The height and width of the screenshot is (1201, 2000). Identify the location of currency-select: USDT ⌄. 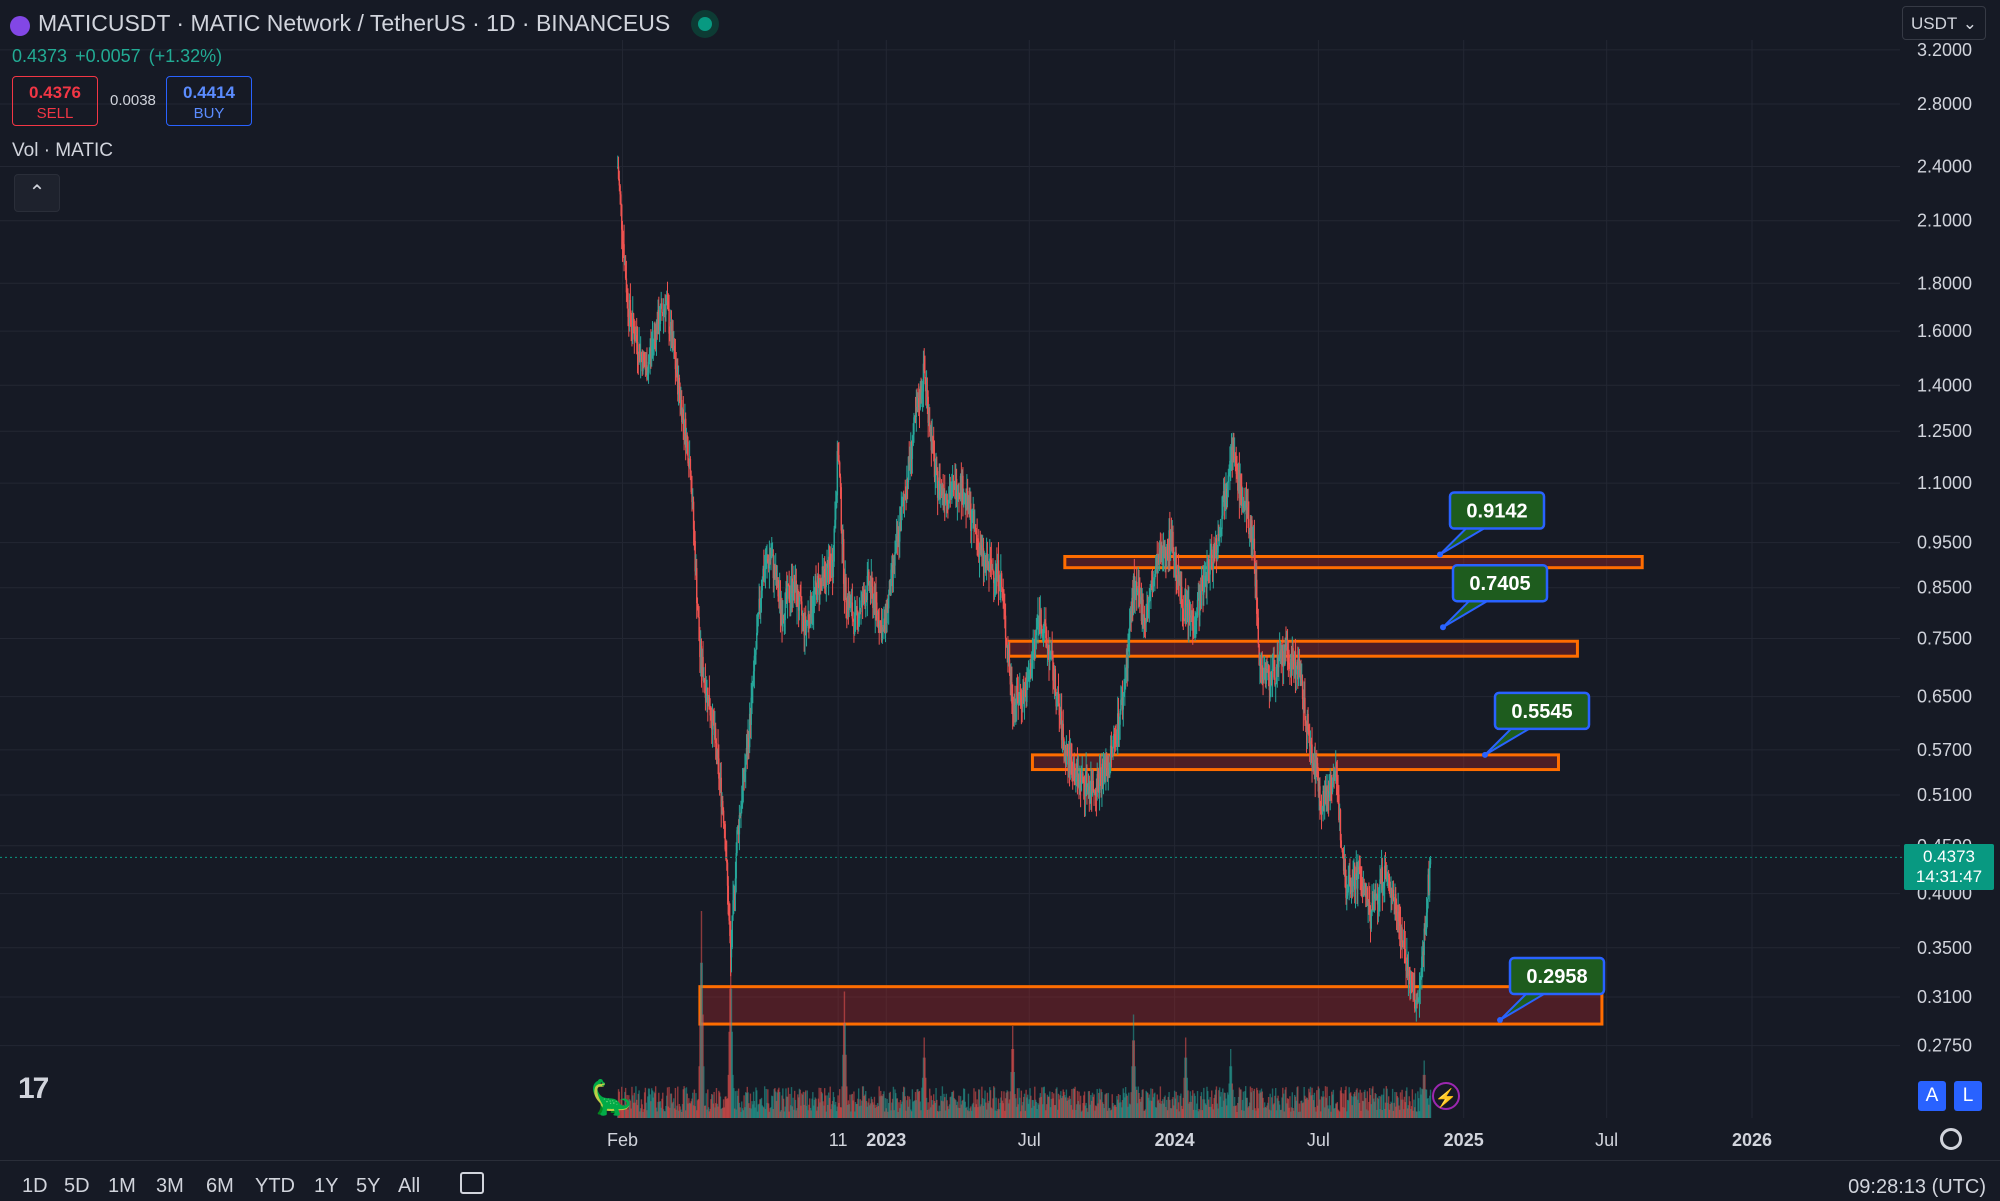
(1944, 23).